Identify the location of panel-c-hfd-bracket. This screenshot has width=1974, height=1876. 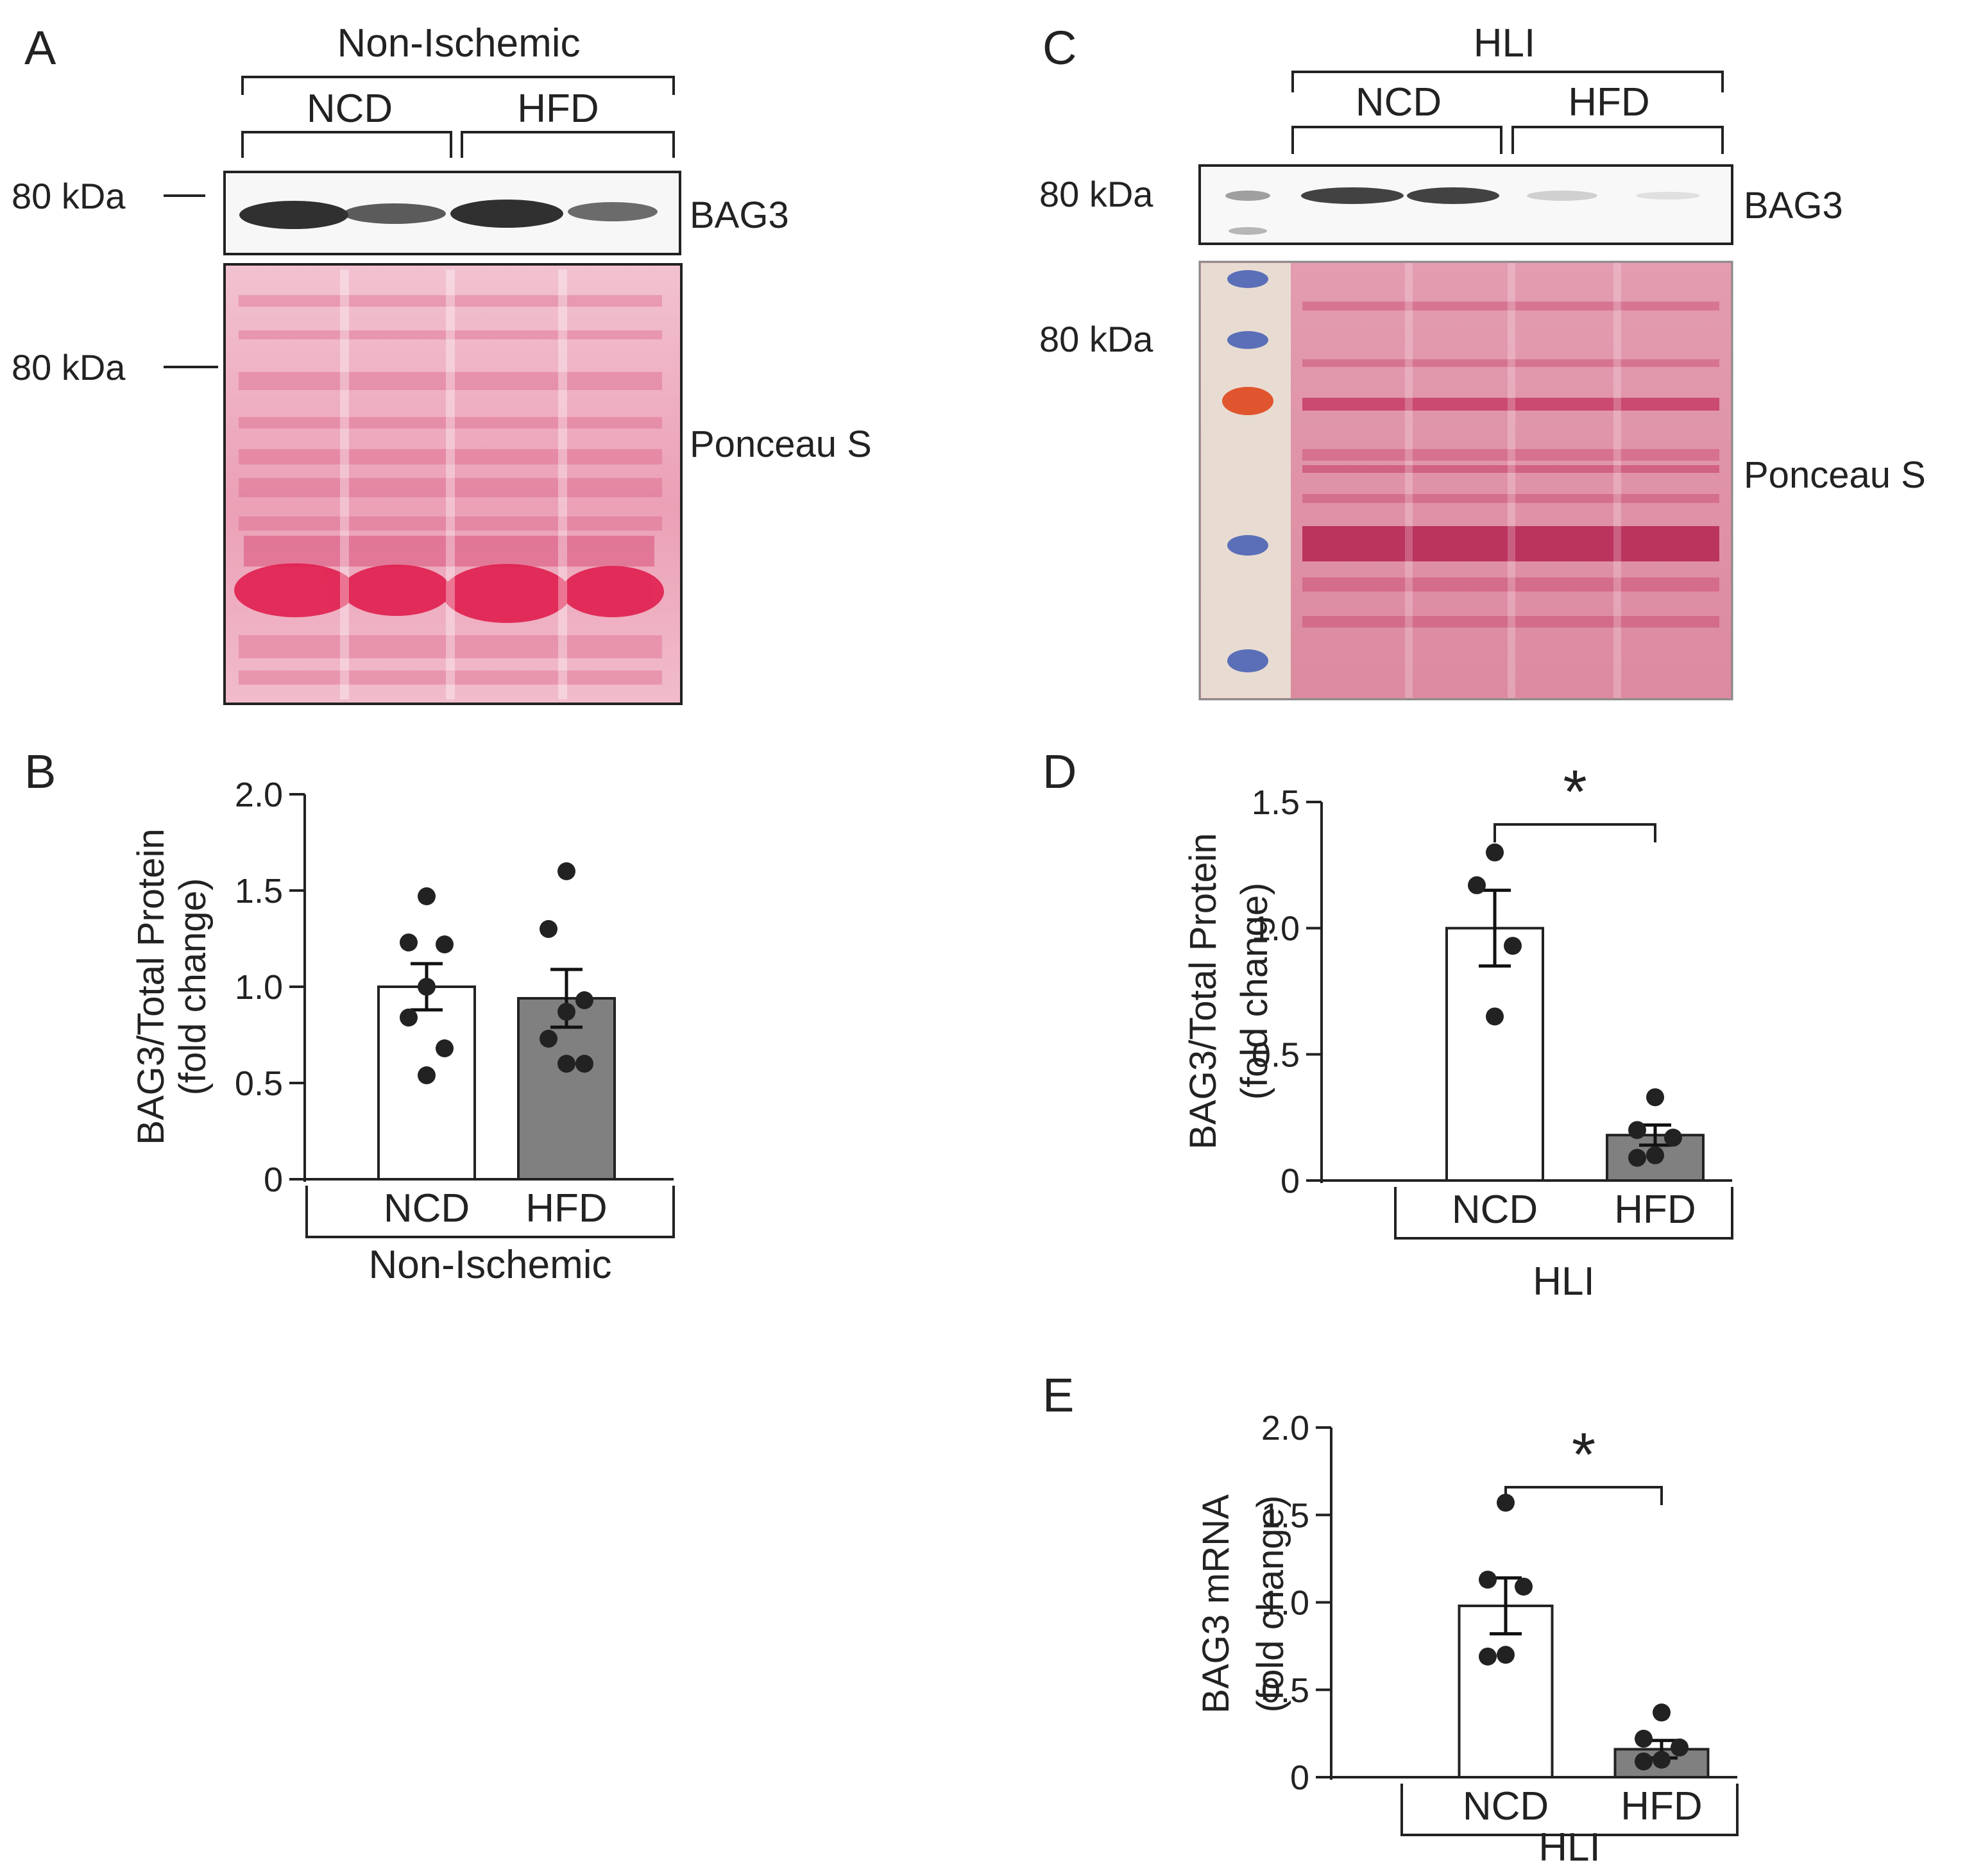
(1618, 140).